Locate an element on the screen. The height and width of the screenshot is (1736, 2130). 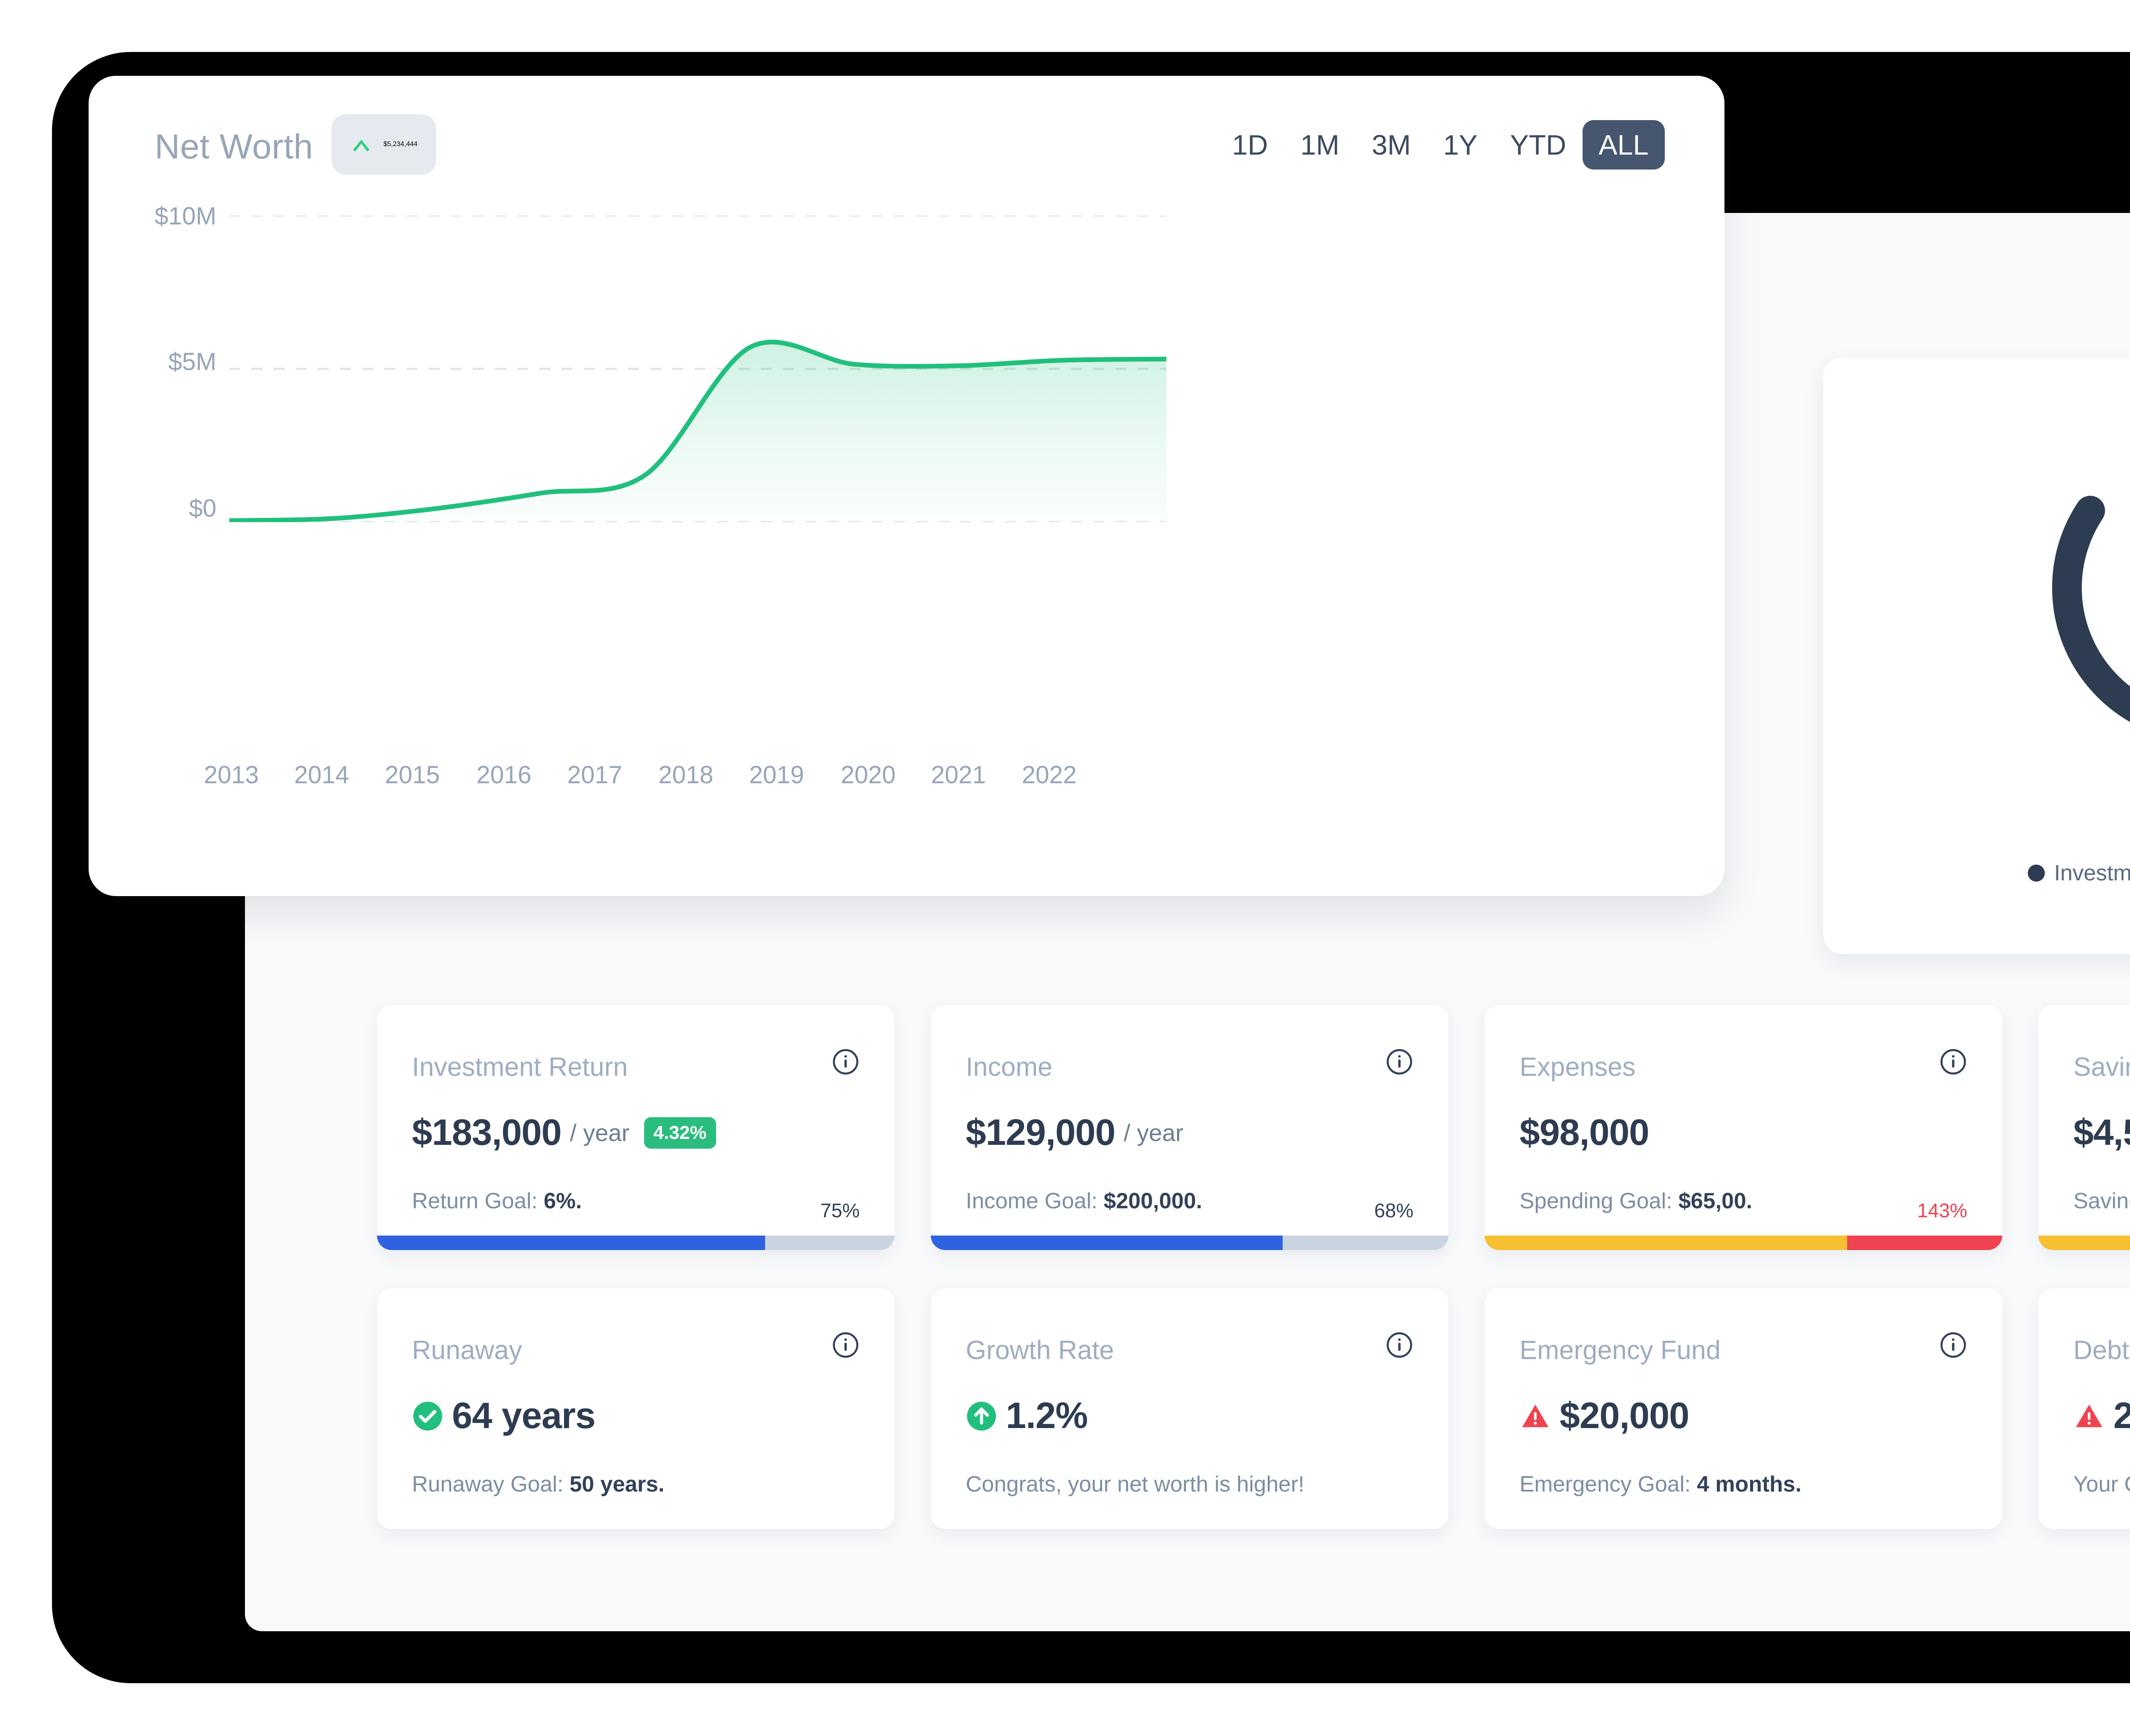
chart-header: Net Worth $5,234,444 1D 1M 3M 1Y YTD ALL is located at coordinates (907, 146).